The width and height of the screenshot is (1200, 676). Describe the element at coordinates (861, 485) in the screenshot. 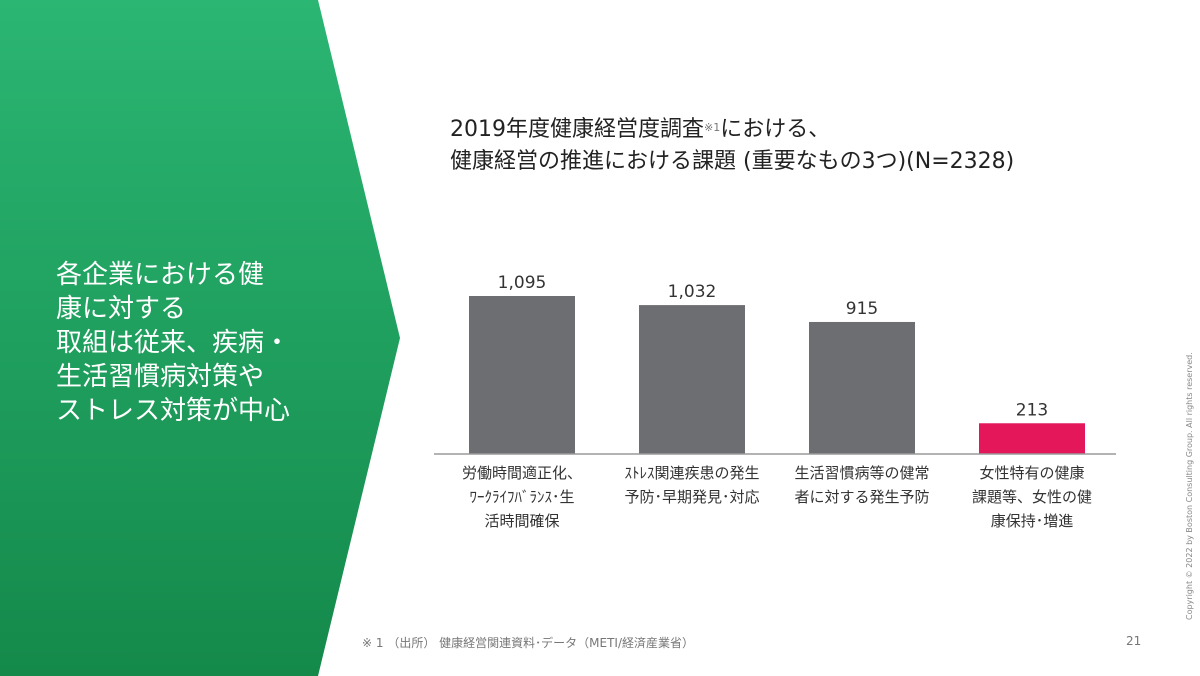

I see `category-label-3: 生活習慣病等の健常者に対する発生予防` at that location.